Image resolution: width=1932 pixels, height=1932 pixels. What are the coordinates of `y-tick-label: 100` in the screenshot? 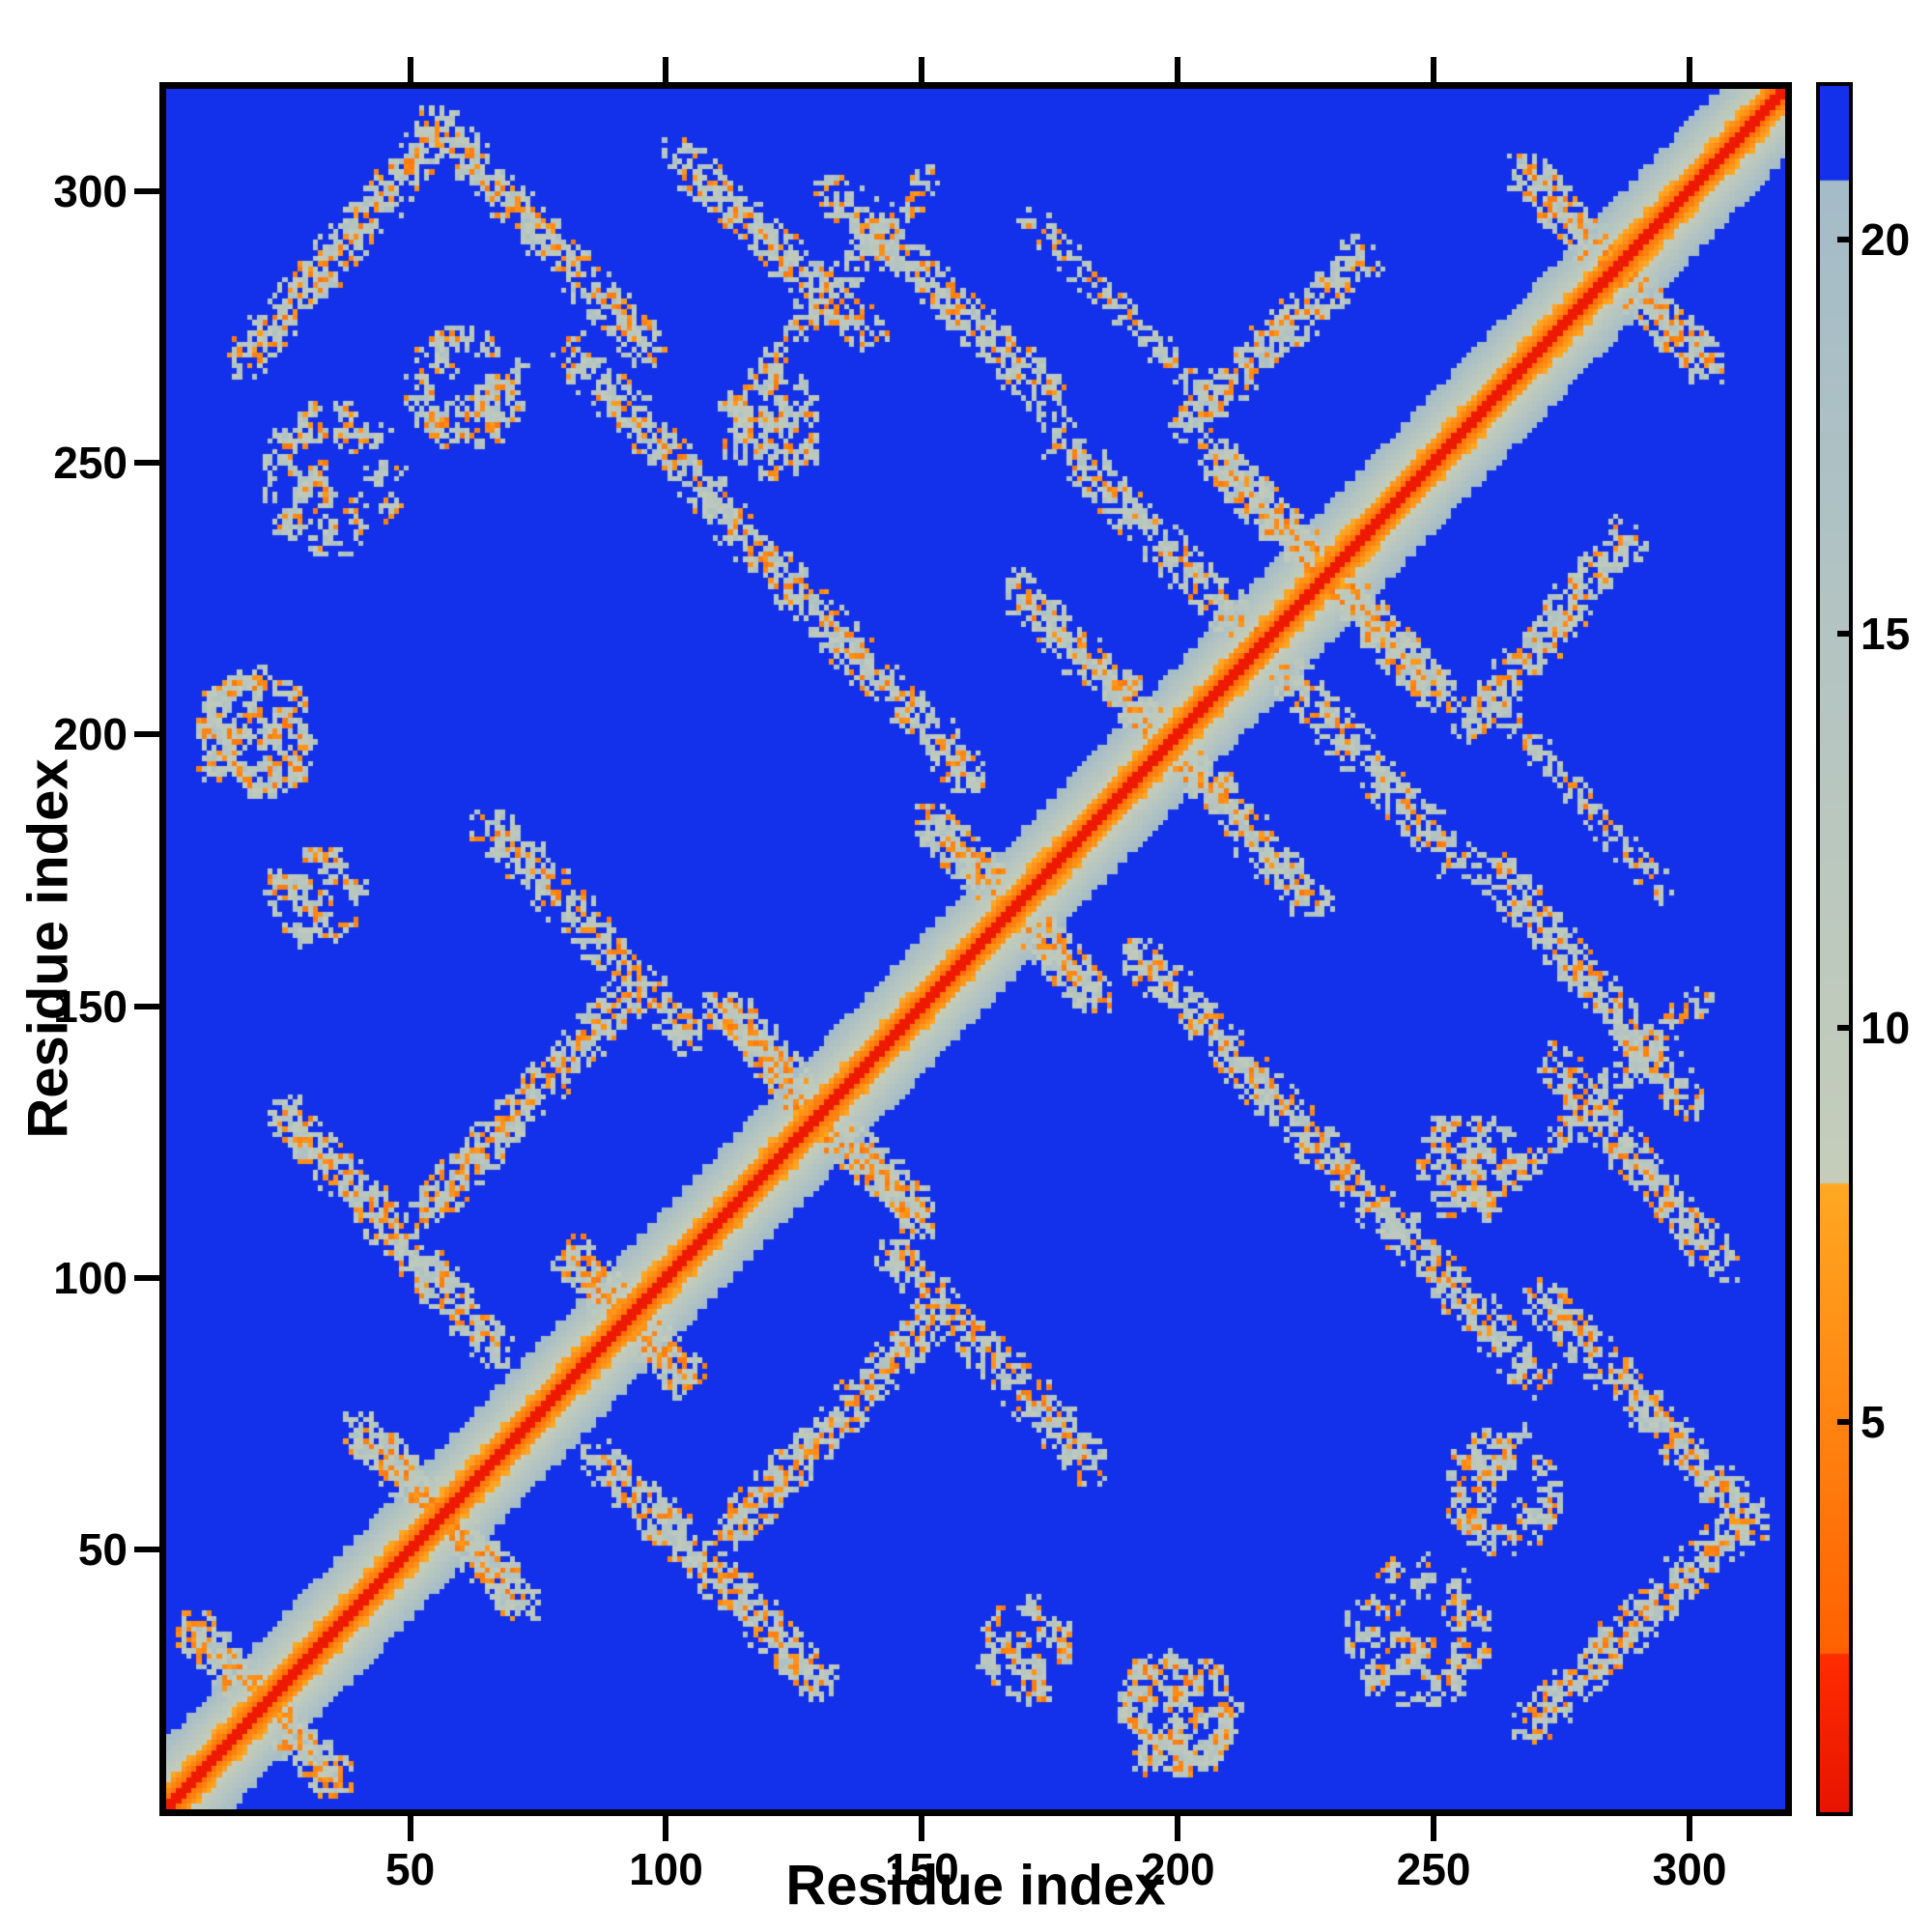 It's located at (90, 1277).